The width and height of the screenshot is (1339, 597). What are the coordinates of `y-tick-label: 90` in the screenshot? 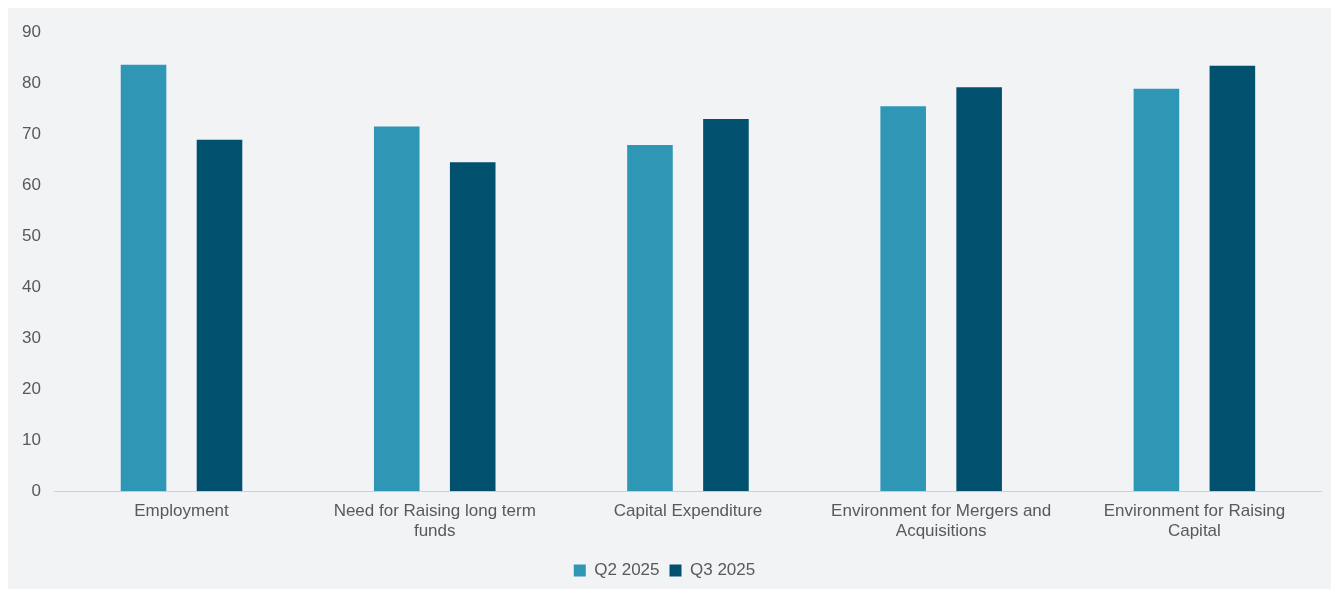 It's located at (31, 31).